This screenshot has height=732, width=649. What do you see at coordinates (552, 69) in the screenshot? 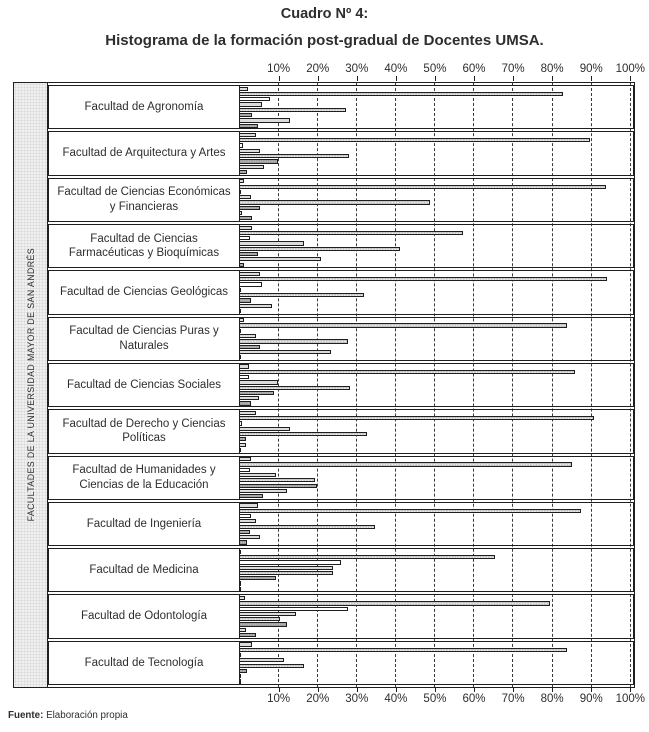
I see `x-axis-top-tick-label: 80%` at bounding box center [552, 69].